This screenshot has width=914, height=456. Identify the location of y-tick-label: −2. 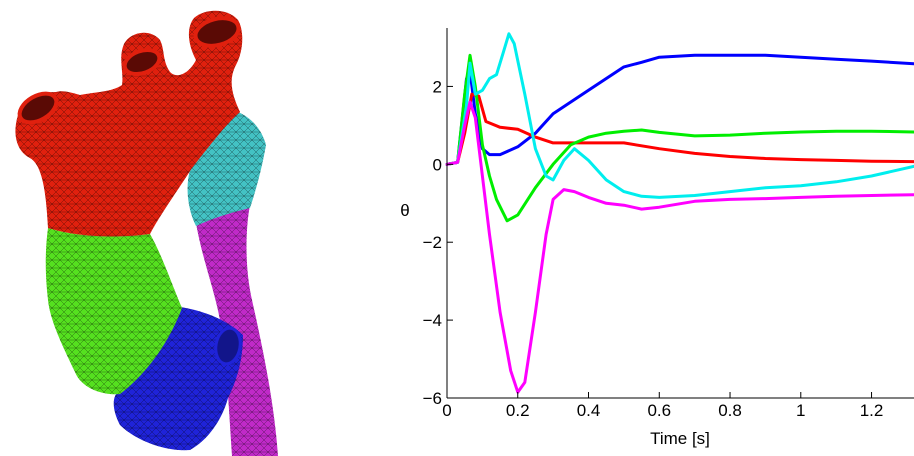
(432, 242).